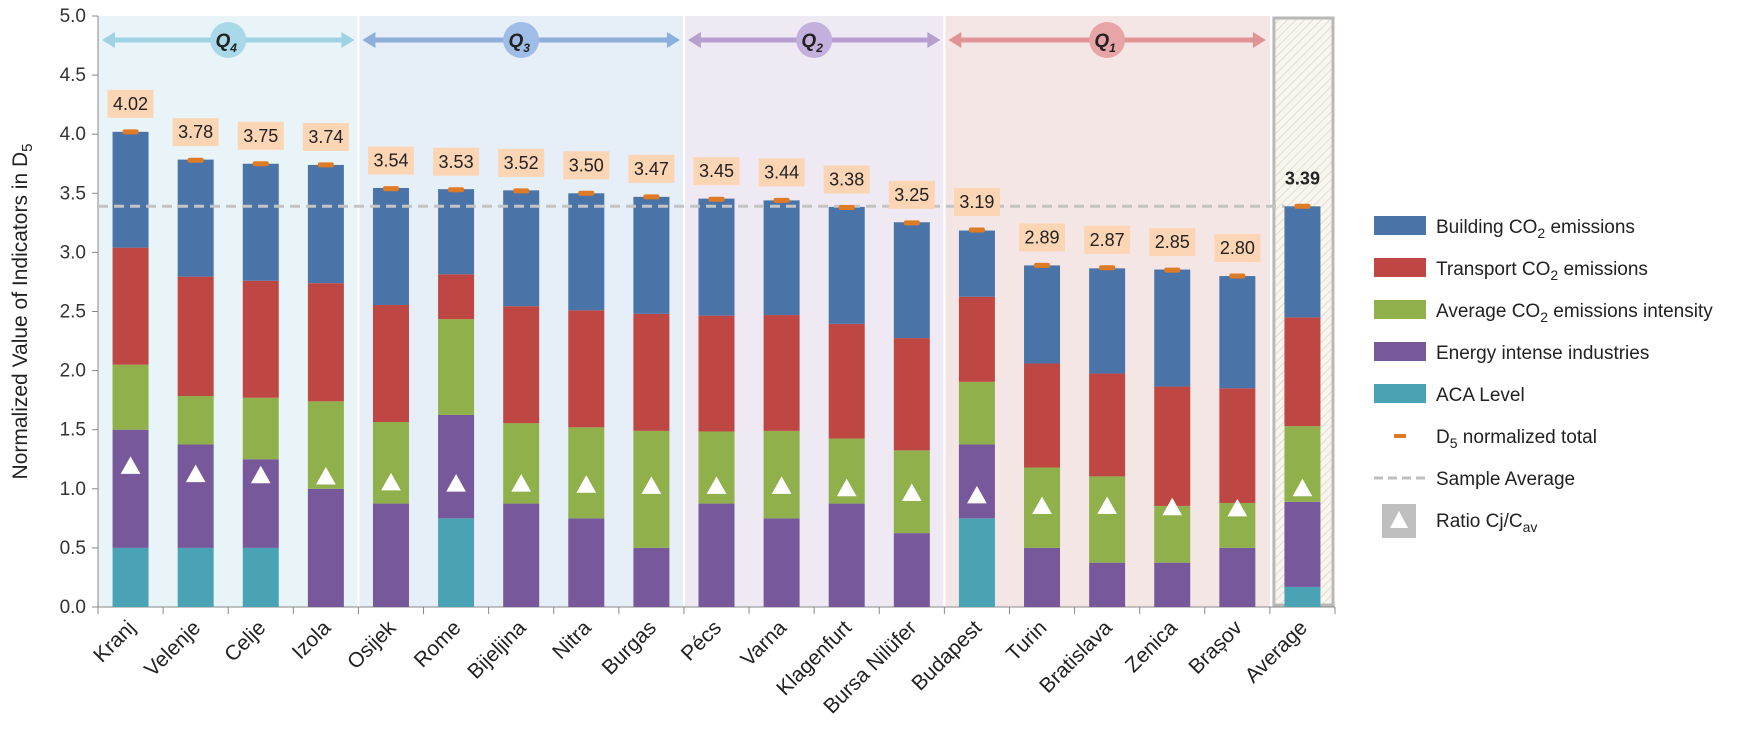 This screenshot has height=750, width=1754. I want to click on x-category-label: Velenje, so click(172, 648).